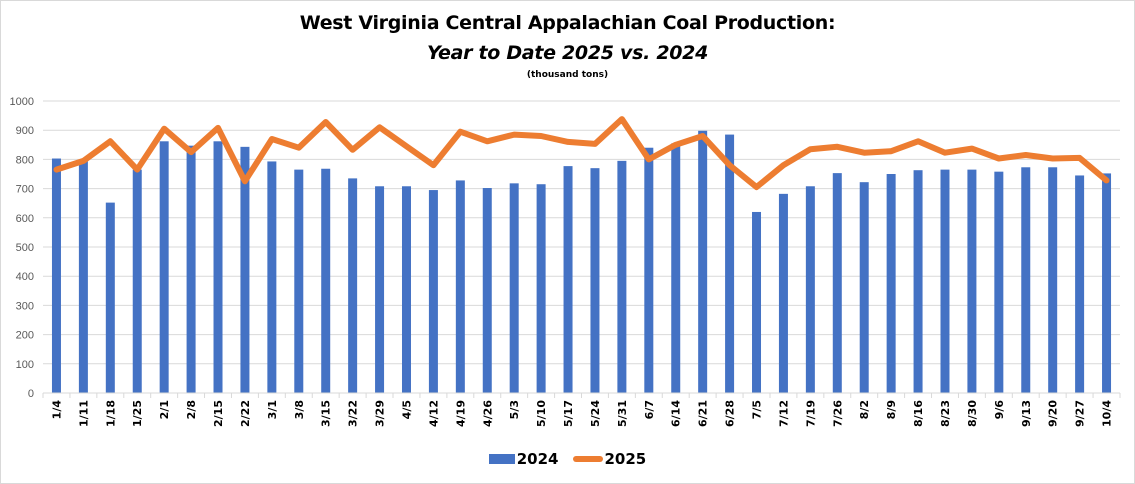  I want to click on chart-units-note: (thousand tons), so click(567, 75).